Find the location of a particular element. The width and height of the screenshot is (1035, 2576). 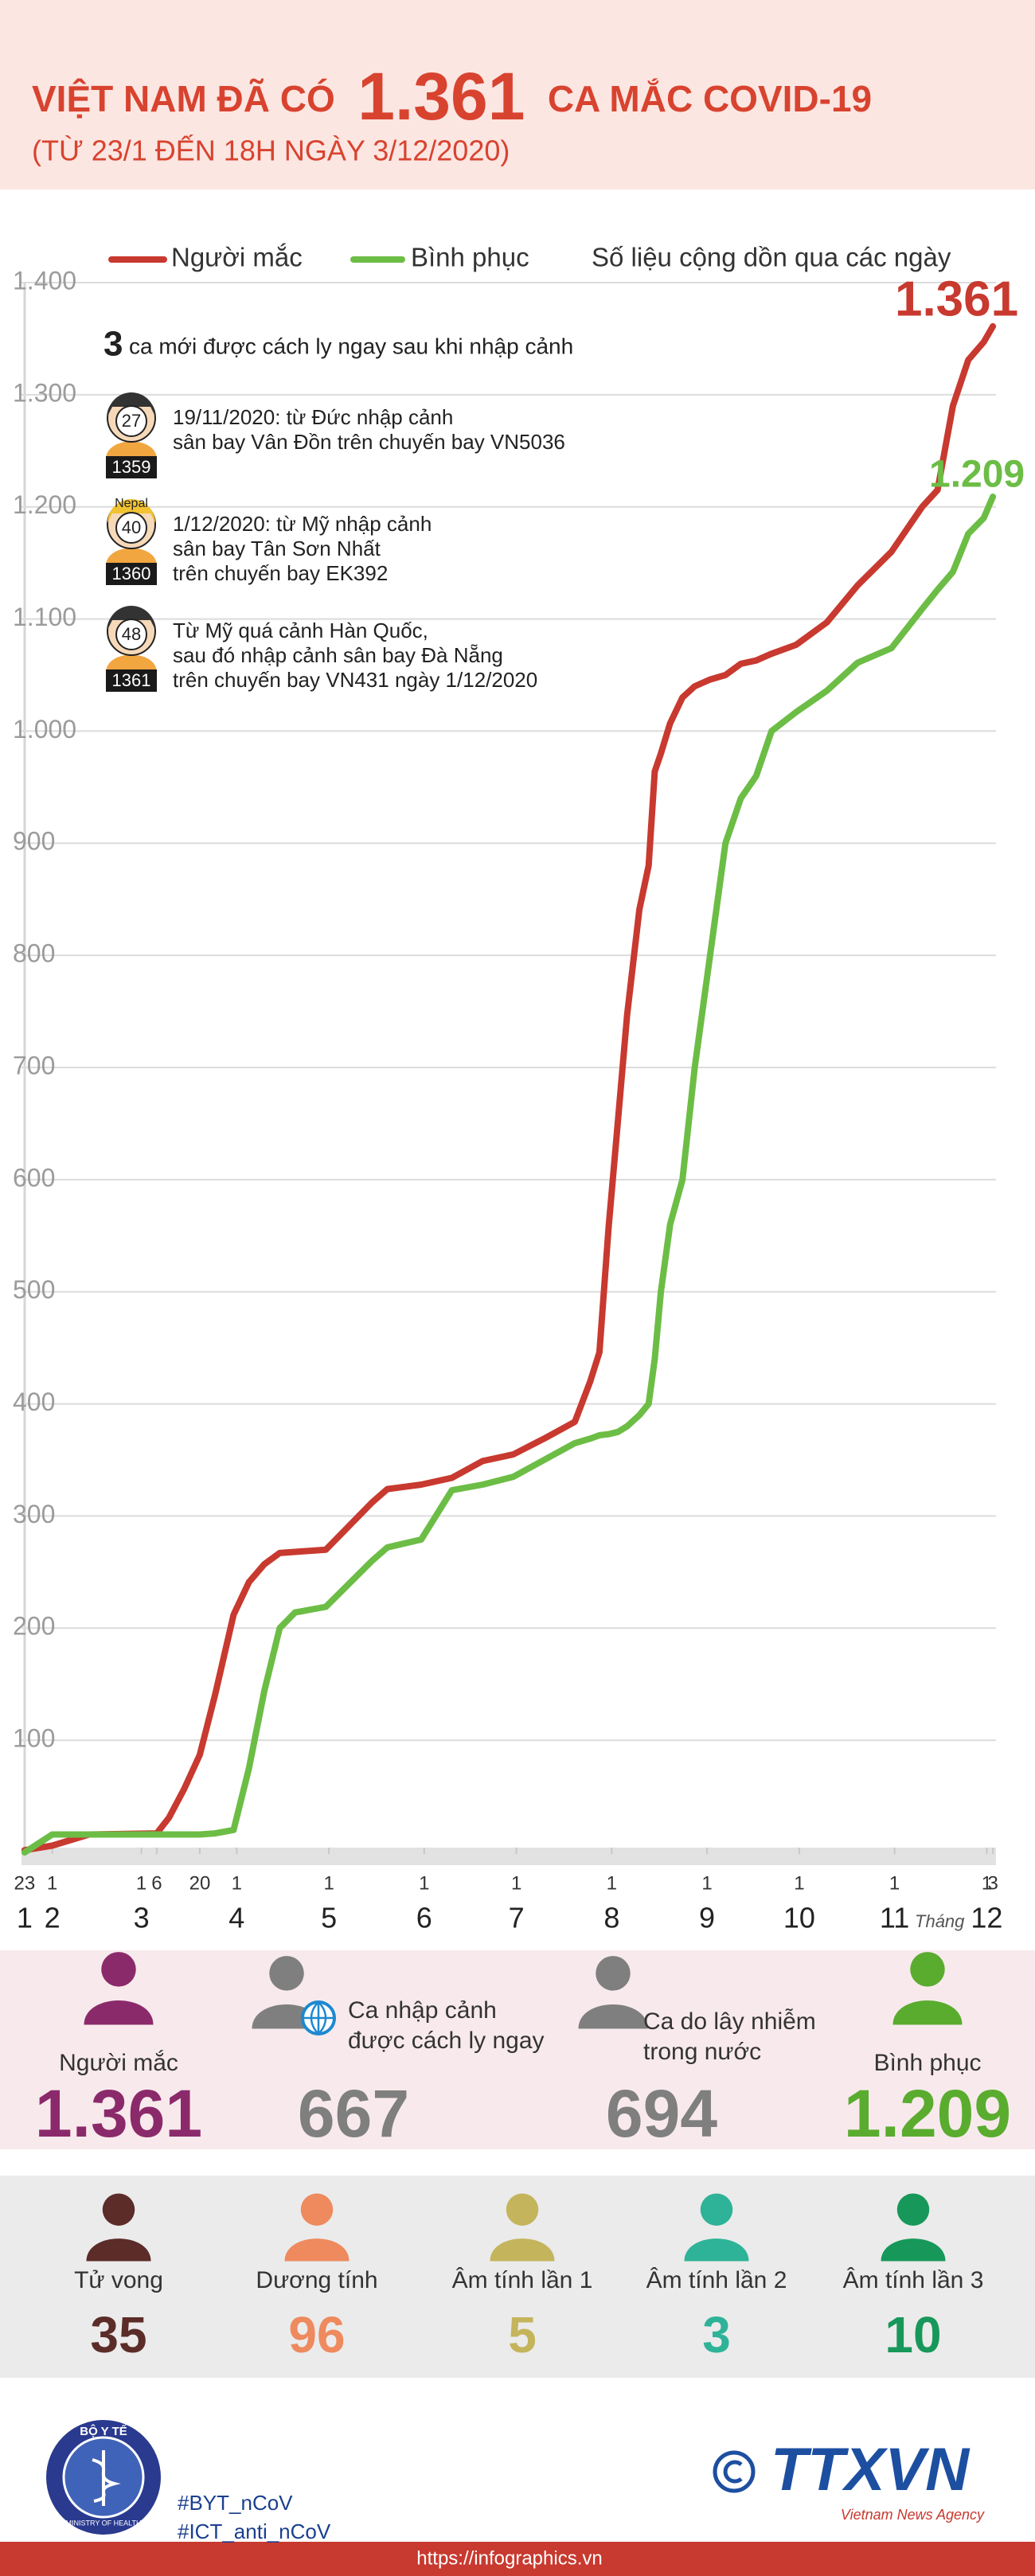

outcome-value: 35 is located at coordinates (118, 2334).